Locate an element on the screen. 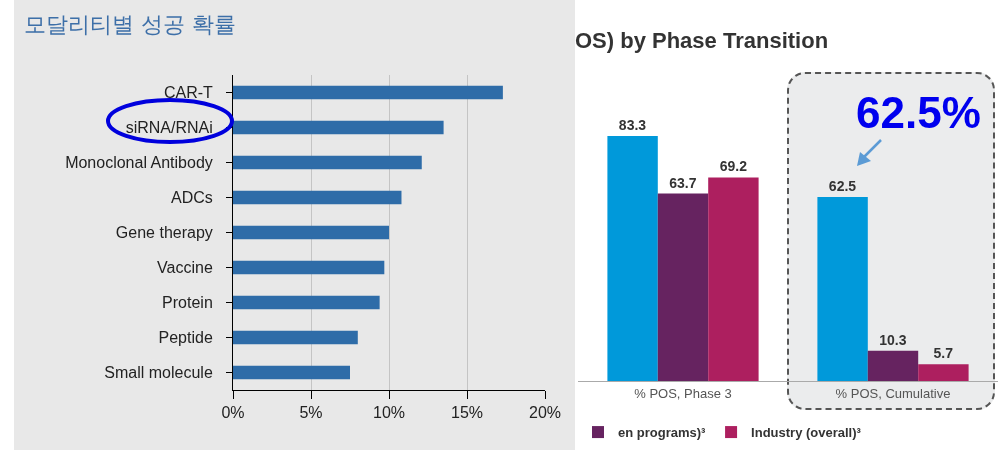 Image resolution: width=1007 pixels, height=450 pixels. y-tick-label: Gene therapy is located at coordinates (164, 233).